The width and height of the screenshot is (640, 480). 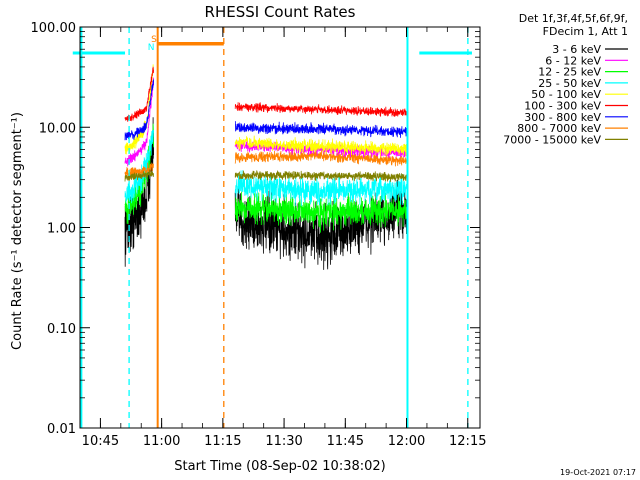 I want to click on y-tick-label: 10.00, so click(x=57, y=128).